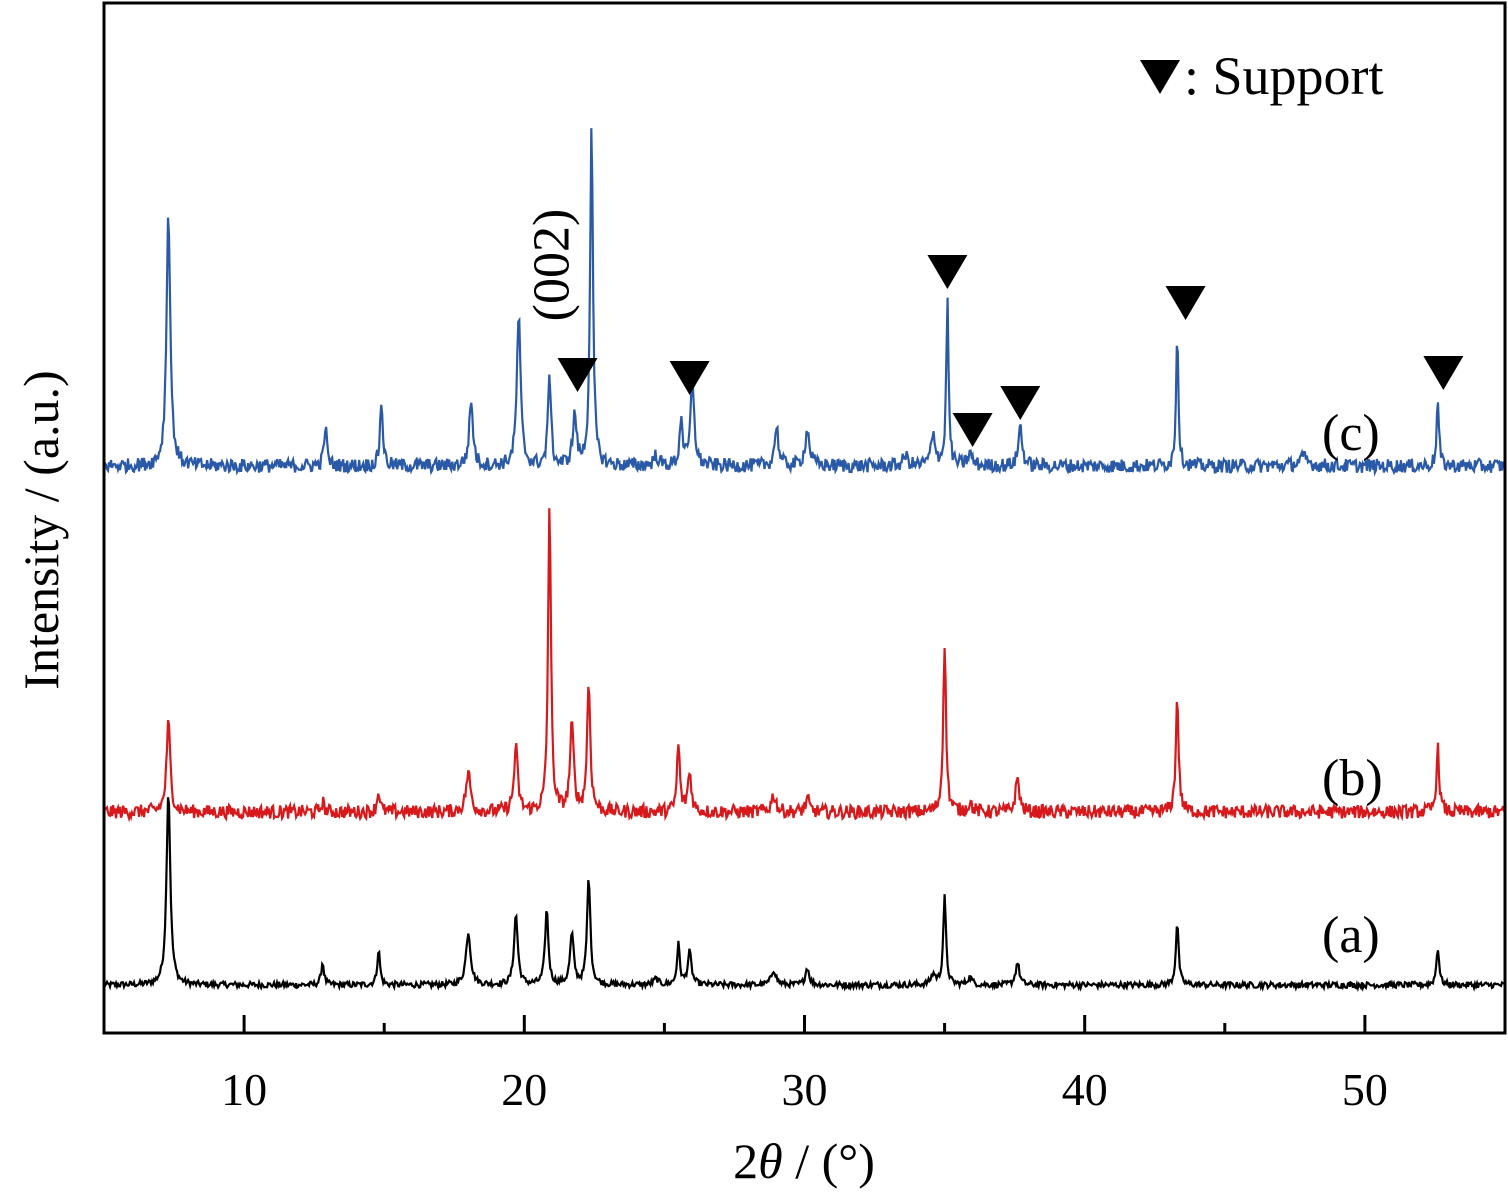 The height and width of the screenshot is (1201, 1508). What do you see at coordinates (1351, 433) in the screenshot?
I see `trace-label-c: (c)` at bounding box center [1351, 433].